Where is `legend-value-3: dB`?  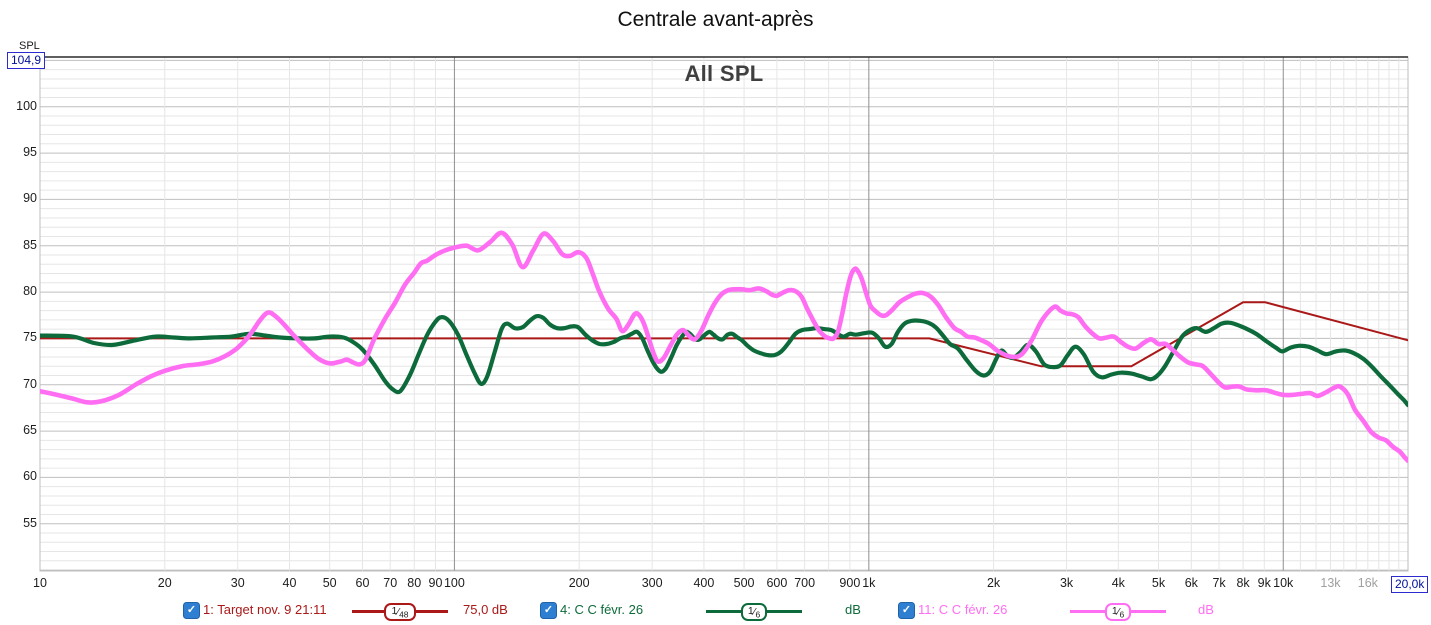
legend-value-3: dB is located at coordinates (1206, 609).